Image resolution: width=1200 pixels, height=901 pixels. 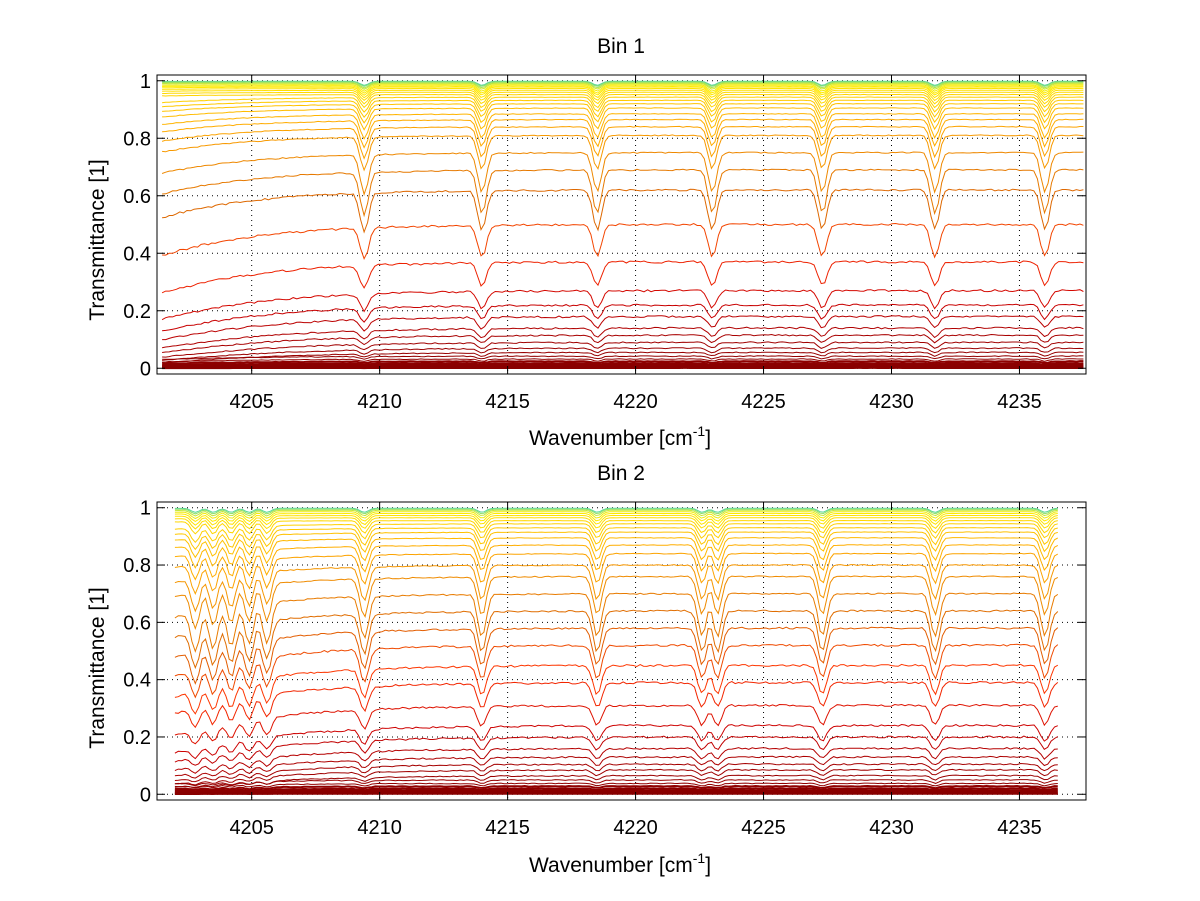 What do you see at coordinates (621, 473) in the screenshot?
I see `chart-title: Bin 2` at bounding box center [621, 473].